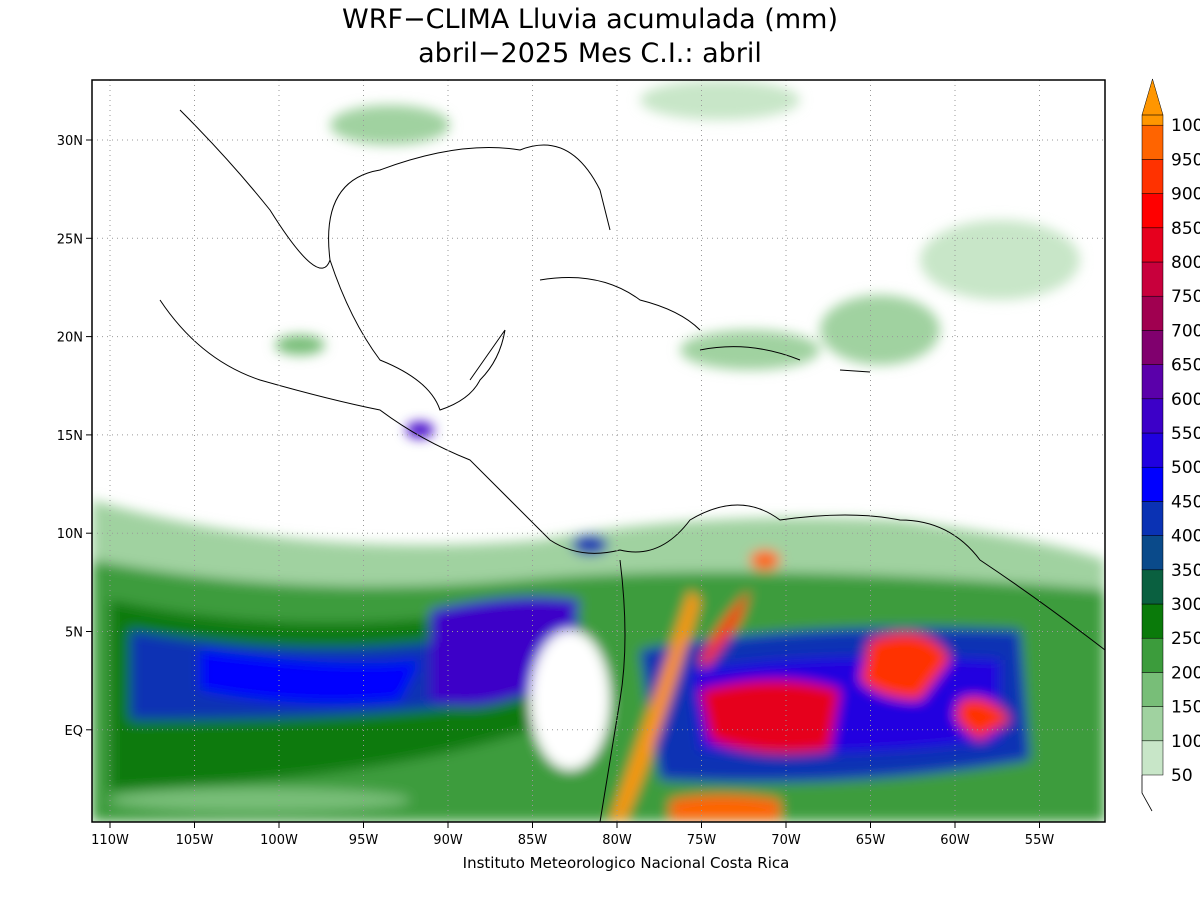 Image resolution: width=1200 pixels, height=904 pixels. Describe the element at coordinates (448, 840) in the screenshot. I see `x-tick-label: 90W` at that location.